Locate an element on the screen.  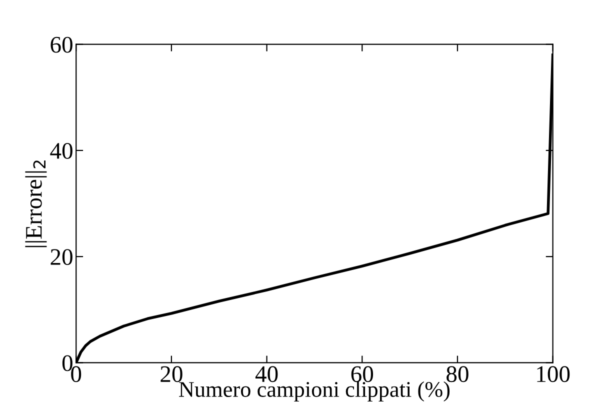
y-tick-label: 20 is located at coordinates (61, 257).